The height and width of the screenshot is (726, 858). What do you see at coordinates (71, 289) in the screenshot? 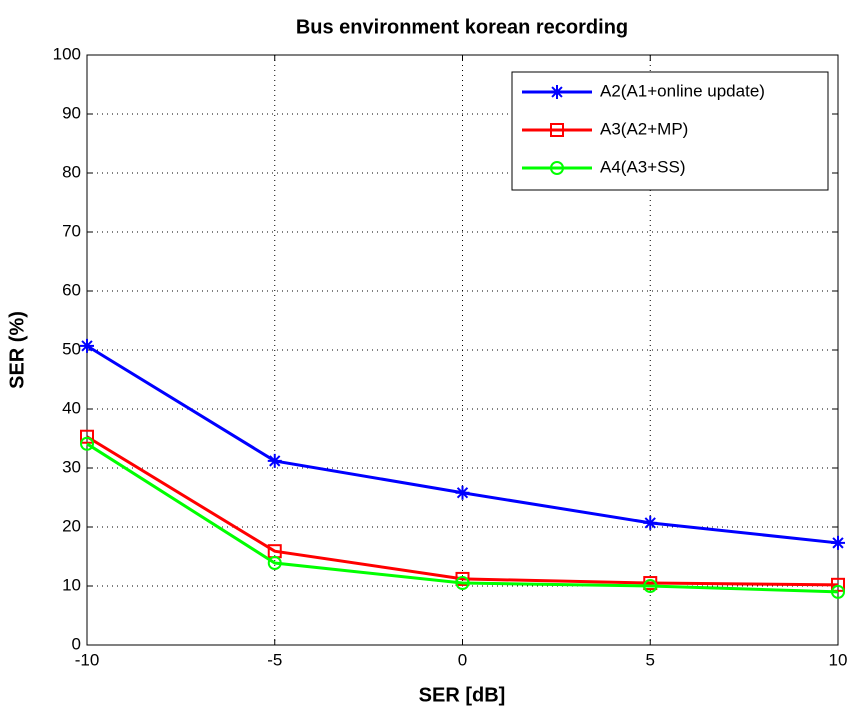
I see `y-tick-label: 60` at bounding box center [71, 289].